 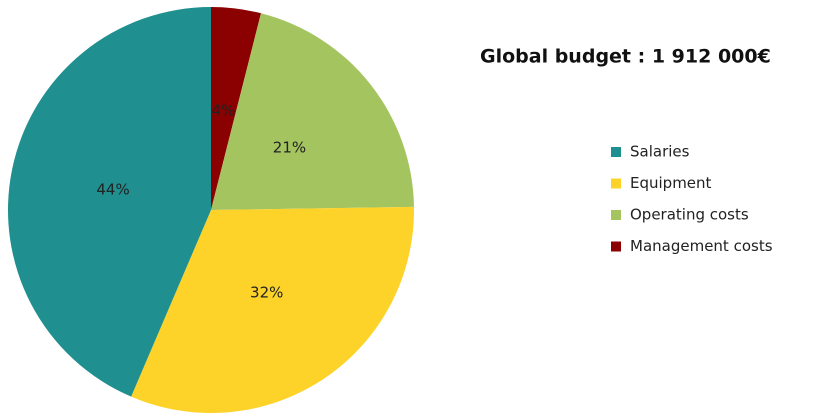 What do you see at coordinates (660, 152) in the screenshot?
I see `legend-label: Salaries` at bounding box center [660, 152].